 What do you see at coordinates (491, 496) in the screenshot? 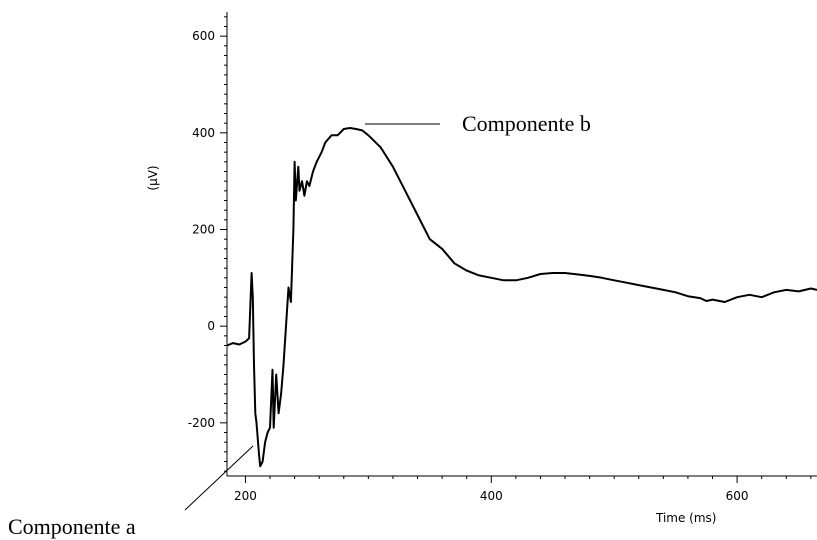
I see `x-tick-label: 400` at bounding box center [491, 496].